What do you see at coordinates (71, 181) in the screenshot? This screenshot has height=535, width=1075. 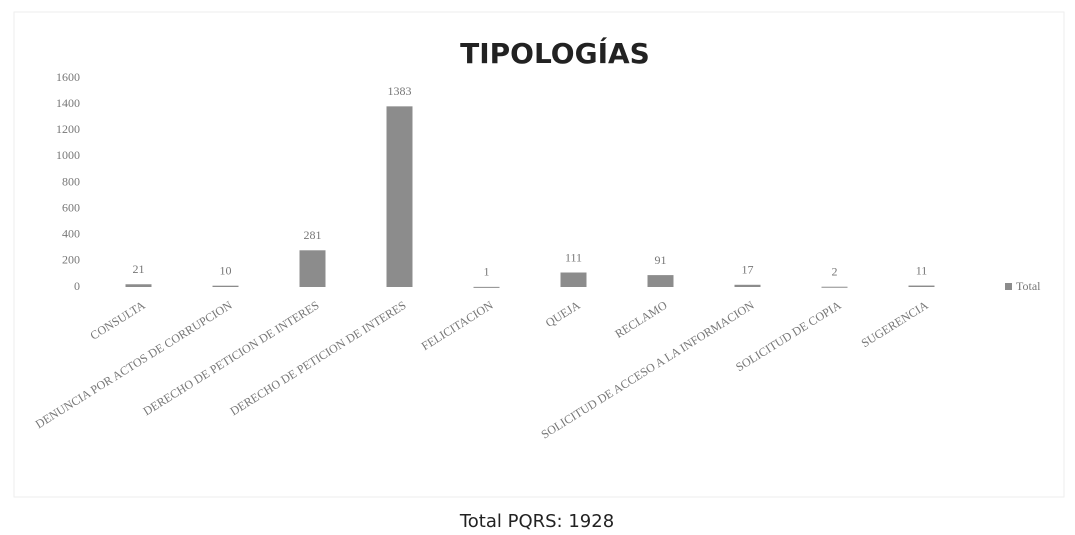 I see `y-tick-label: 800` at bounding box center [71, 181].